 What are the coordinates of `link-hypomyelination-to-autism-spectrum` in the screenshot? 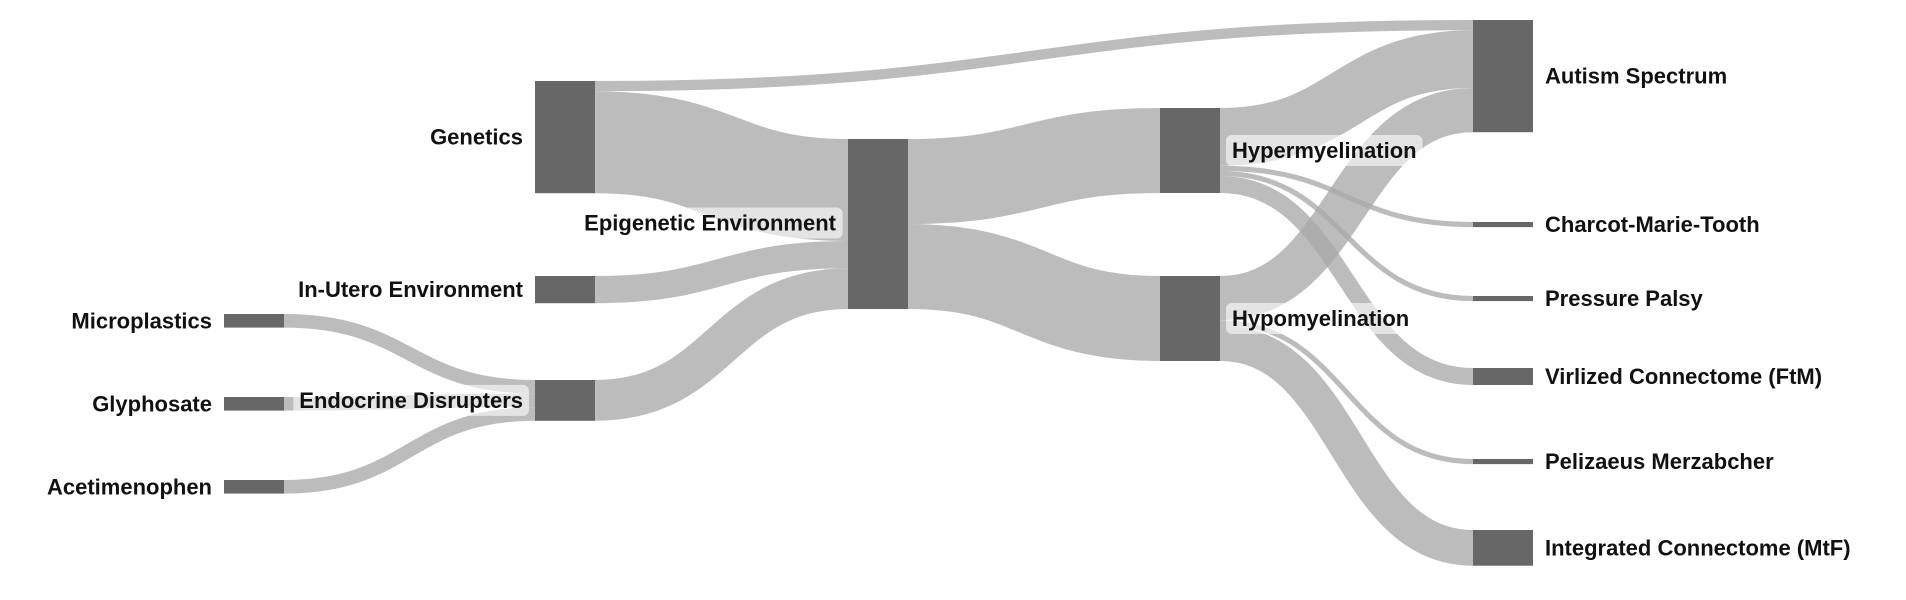 It's located at (1346, 204).